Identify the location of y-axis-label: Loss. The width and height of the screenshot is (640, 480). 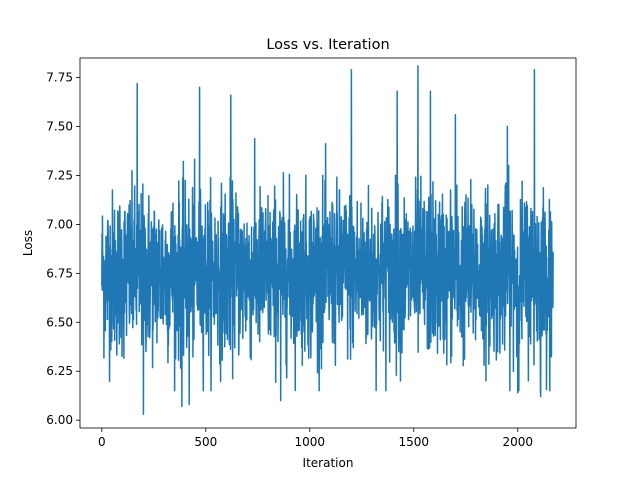
(28, 243).